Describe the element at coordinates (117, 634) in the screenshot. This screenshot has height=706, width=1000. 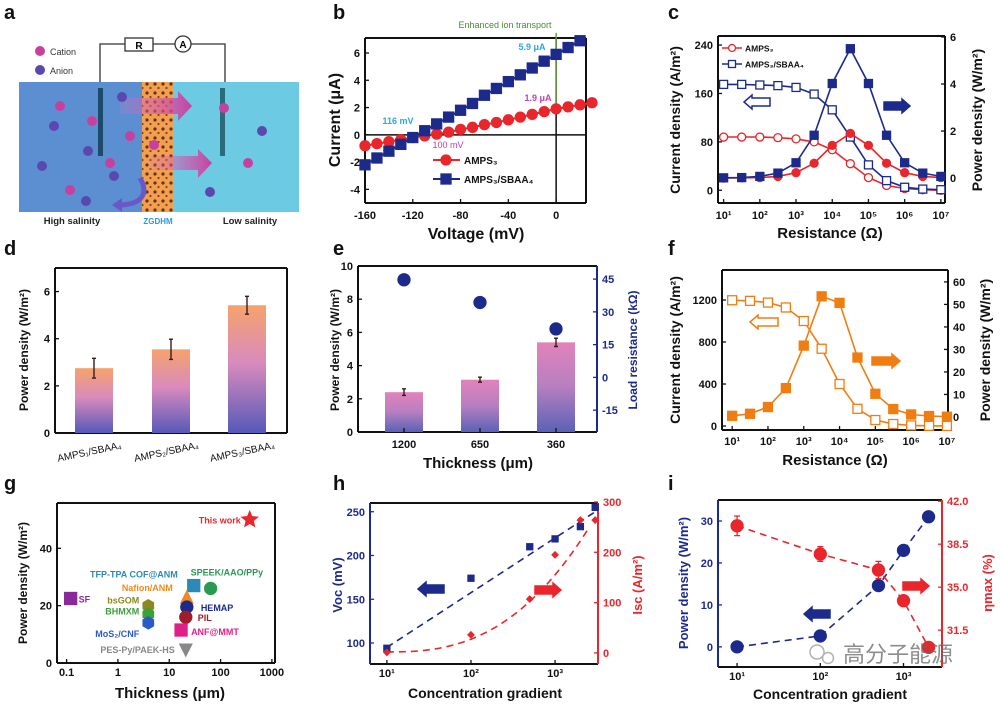
I see `point-label: MoS₂/CNF` at that location.